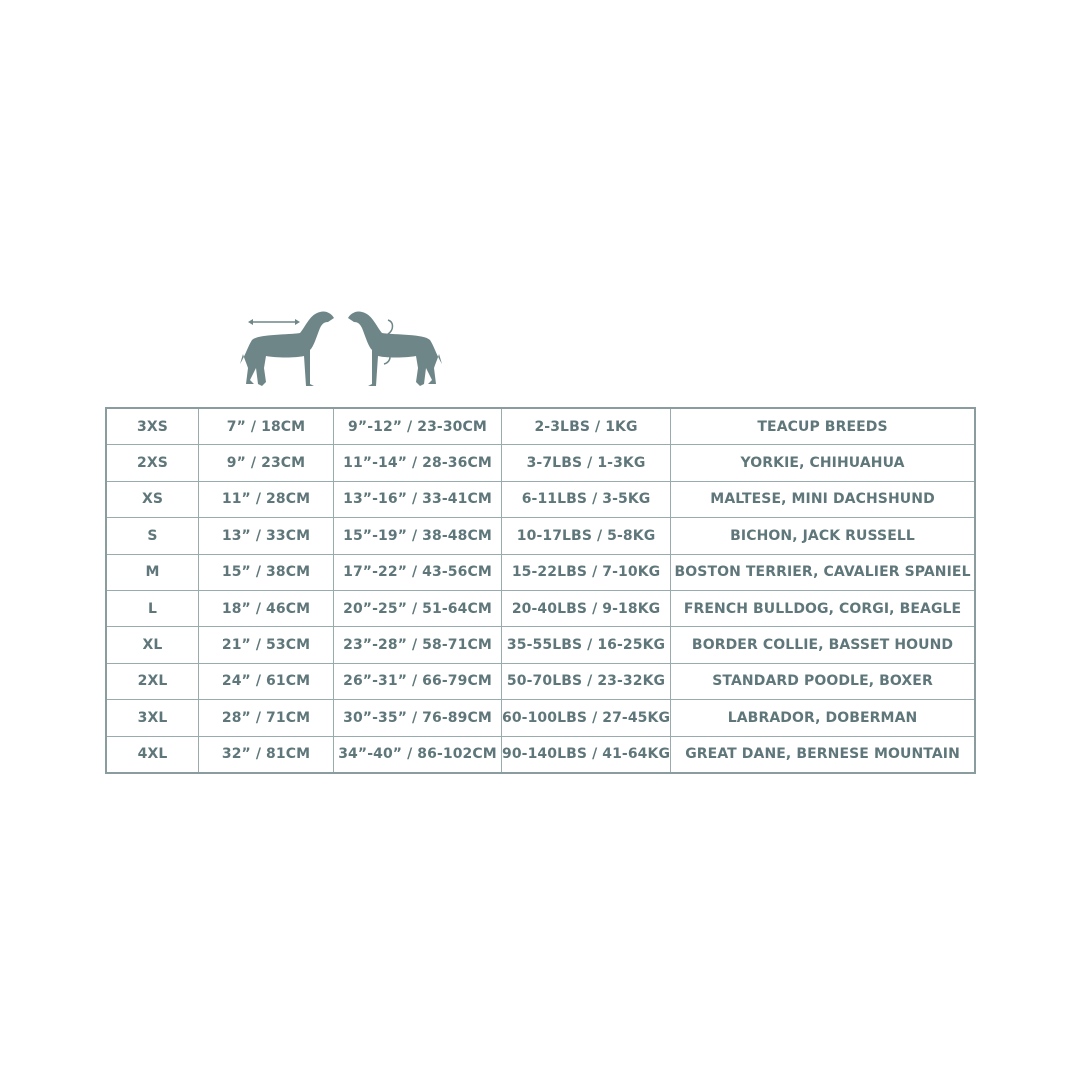 The image size is (1080, 1080). Describe the element at coordinates (152, 536) in the screenshot. I see `size-cell: S` at that location.